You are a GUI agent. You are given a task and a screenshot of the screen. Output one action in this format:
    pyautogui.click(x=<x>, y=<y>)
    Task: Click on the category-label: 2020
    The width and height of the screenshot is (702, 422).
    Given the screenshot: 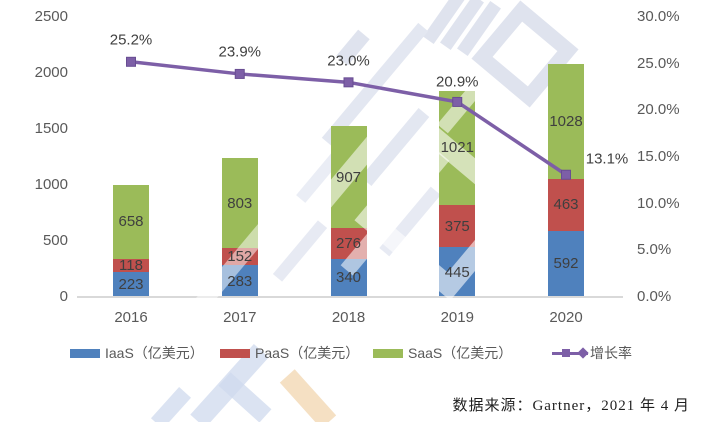 What is the action you would take?
    pyautogui.click(x=566, y=317)
    